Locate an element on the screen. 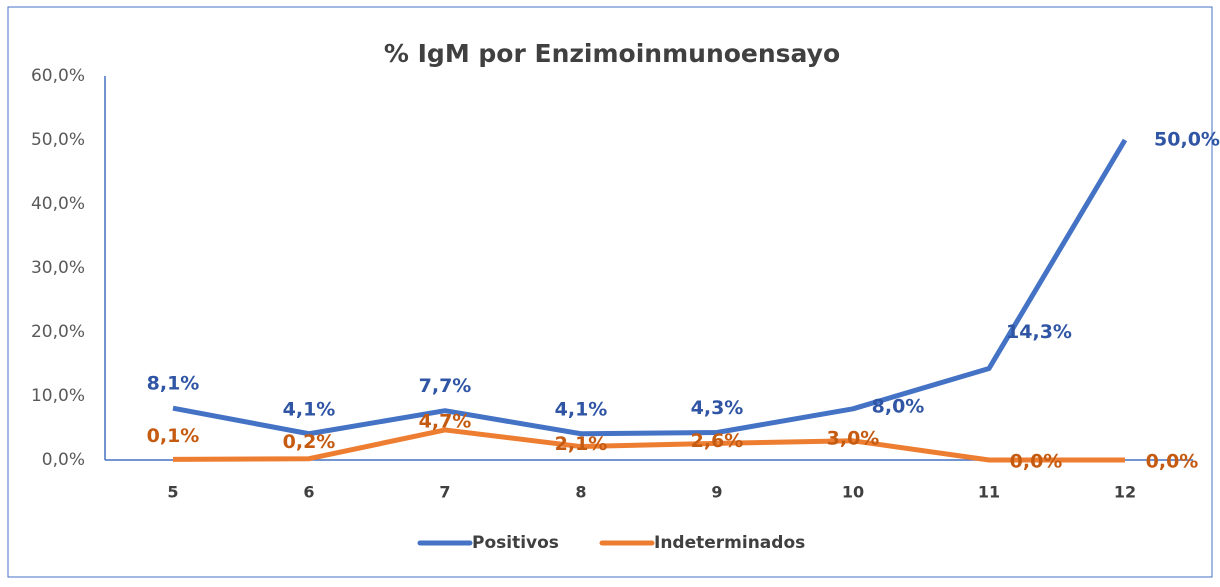 This screenshot has height=587, width=1220. y-tick-label: 20,0% is located at coordinates (58, 332).